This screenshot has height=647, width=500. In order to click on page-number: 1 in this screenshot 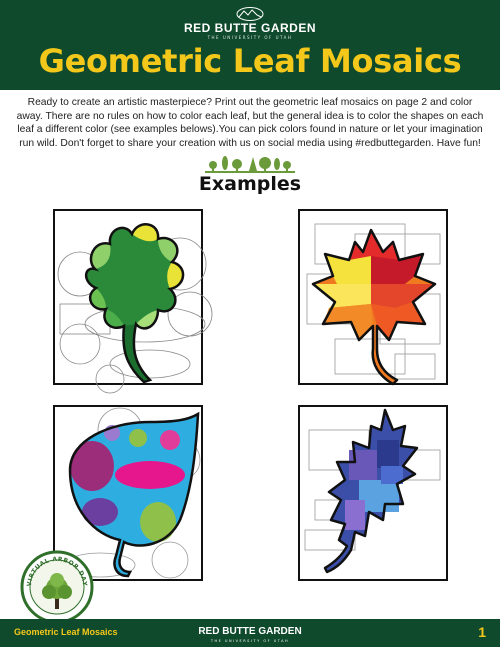, I will do `click(482, 632)`.